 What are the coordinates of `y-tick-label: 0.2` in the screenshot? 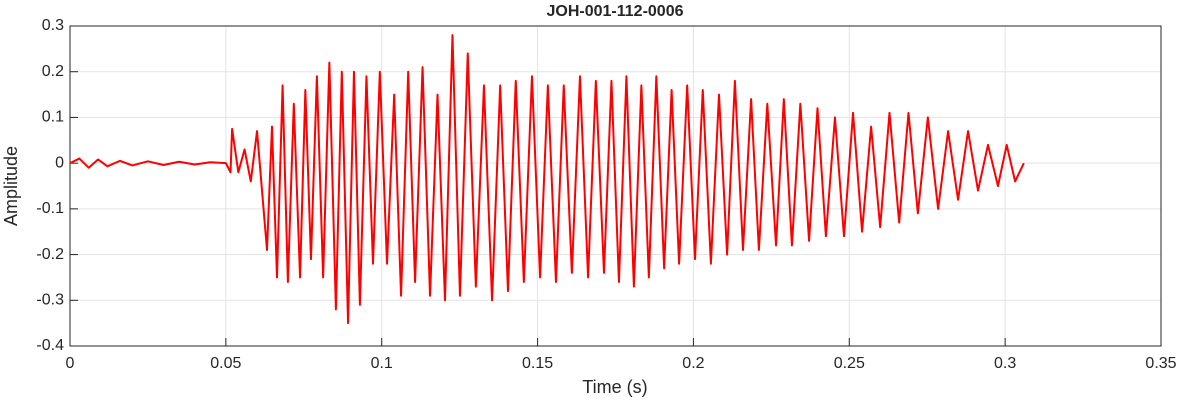 It's located at (53, 71).